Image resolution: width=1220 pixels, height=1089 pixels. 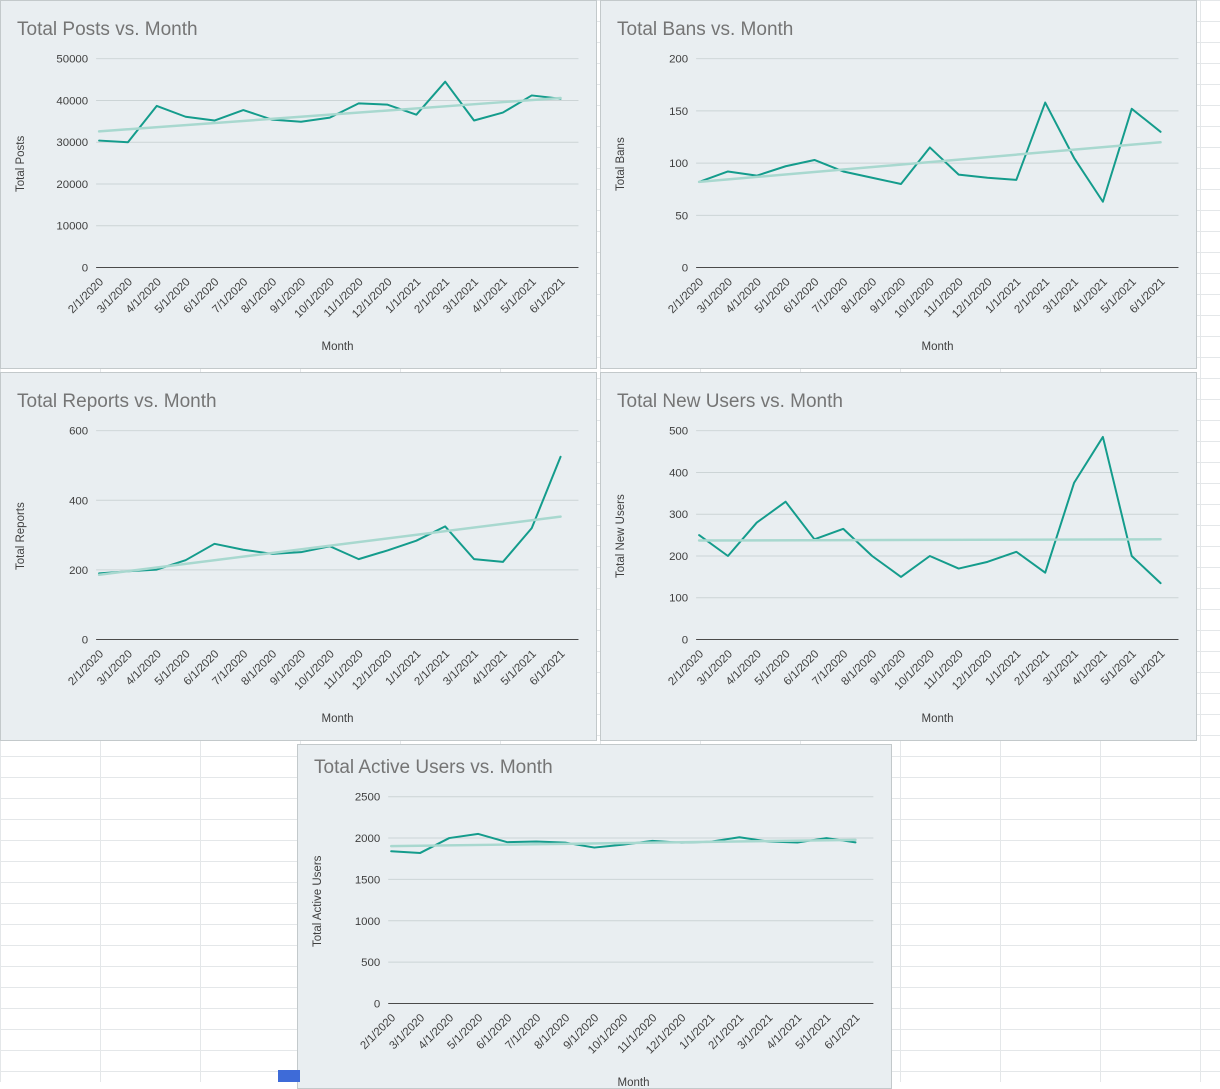 What do you see at coordinates (367, 798) in the screenshot?
I see `y-tick-label: 2500` at bounding box center [367, 798].